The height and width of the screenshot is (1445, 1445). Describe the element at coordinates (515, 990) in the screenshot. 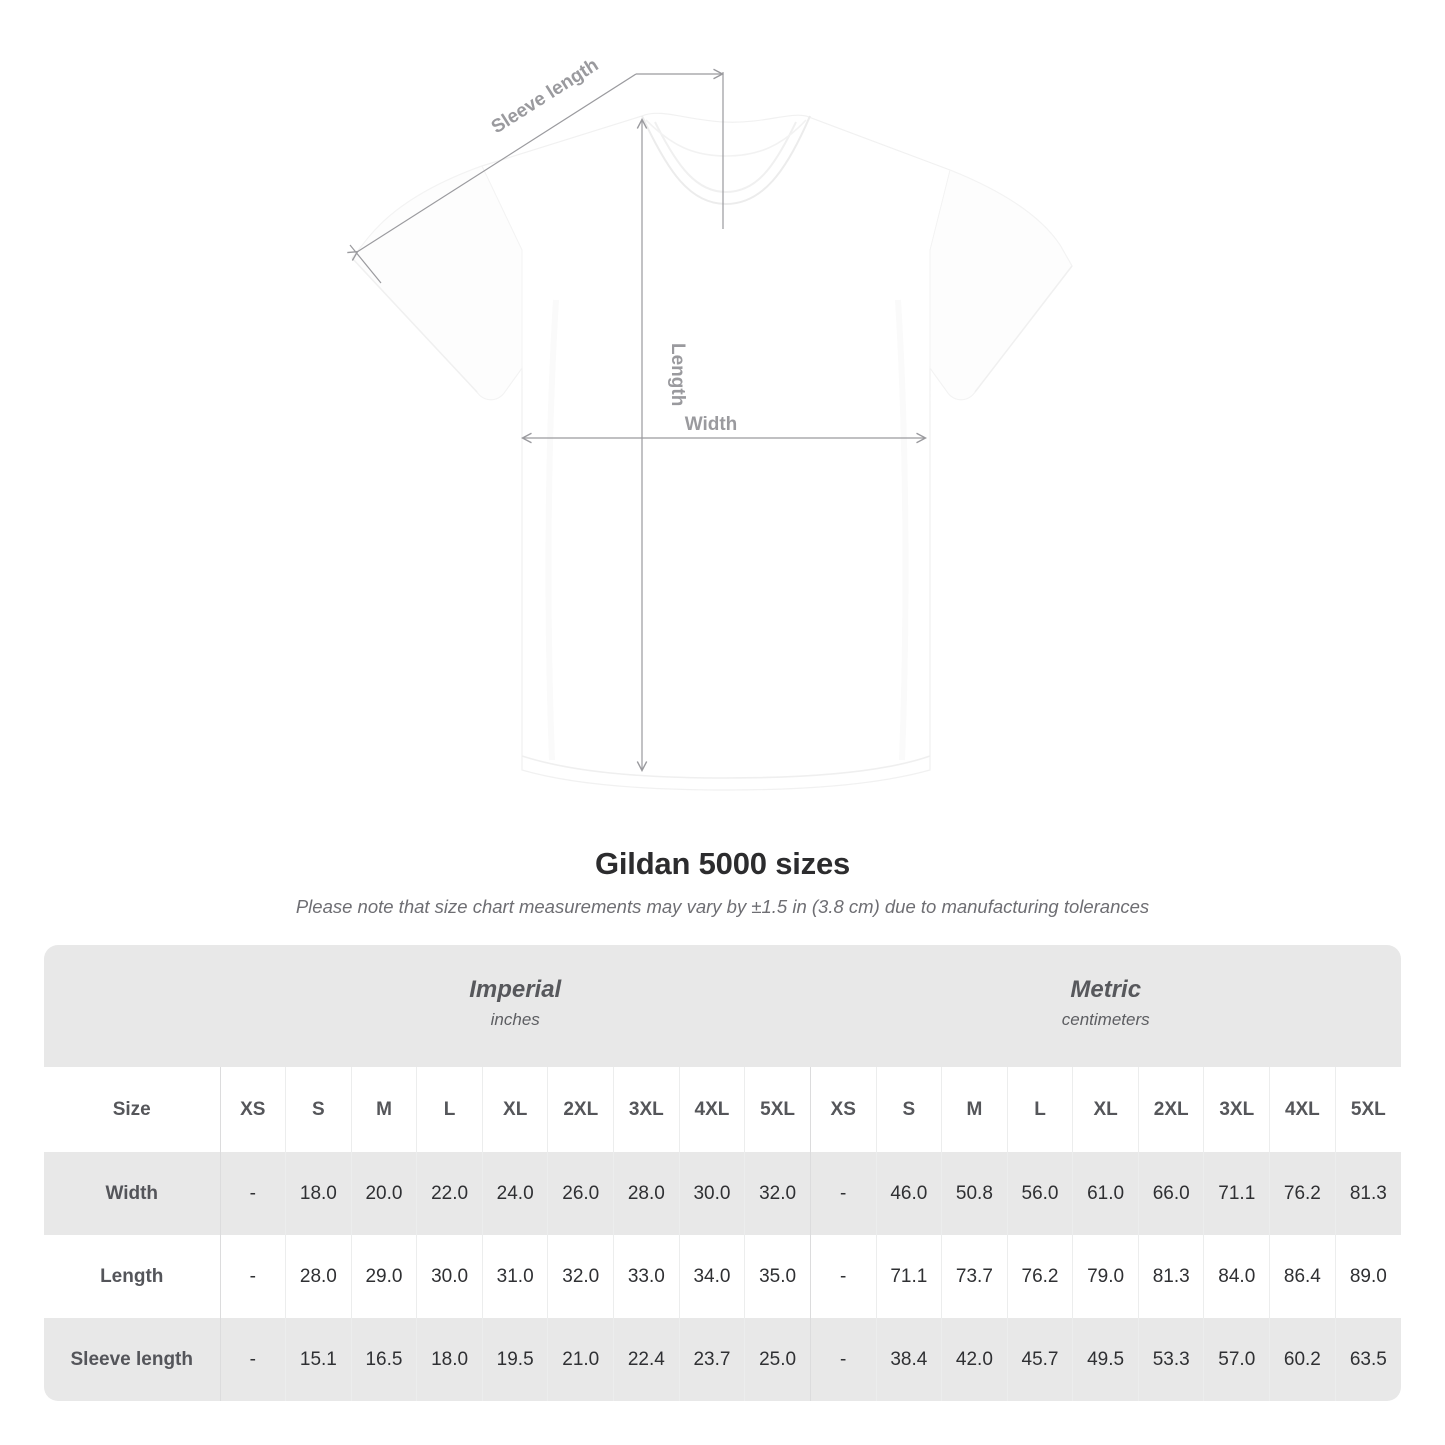

I see `unit-name-imperial: Imperial` at that location.